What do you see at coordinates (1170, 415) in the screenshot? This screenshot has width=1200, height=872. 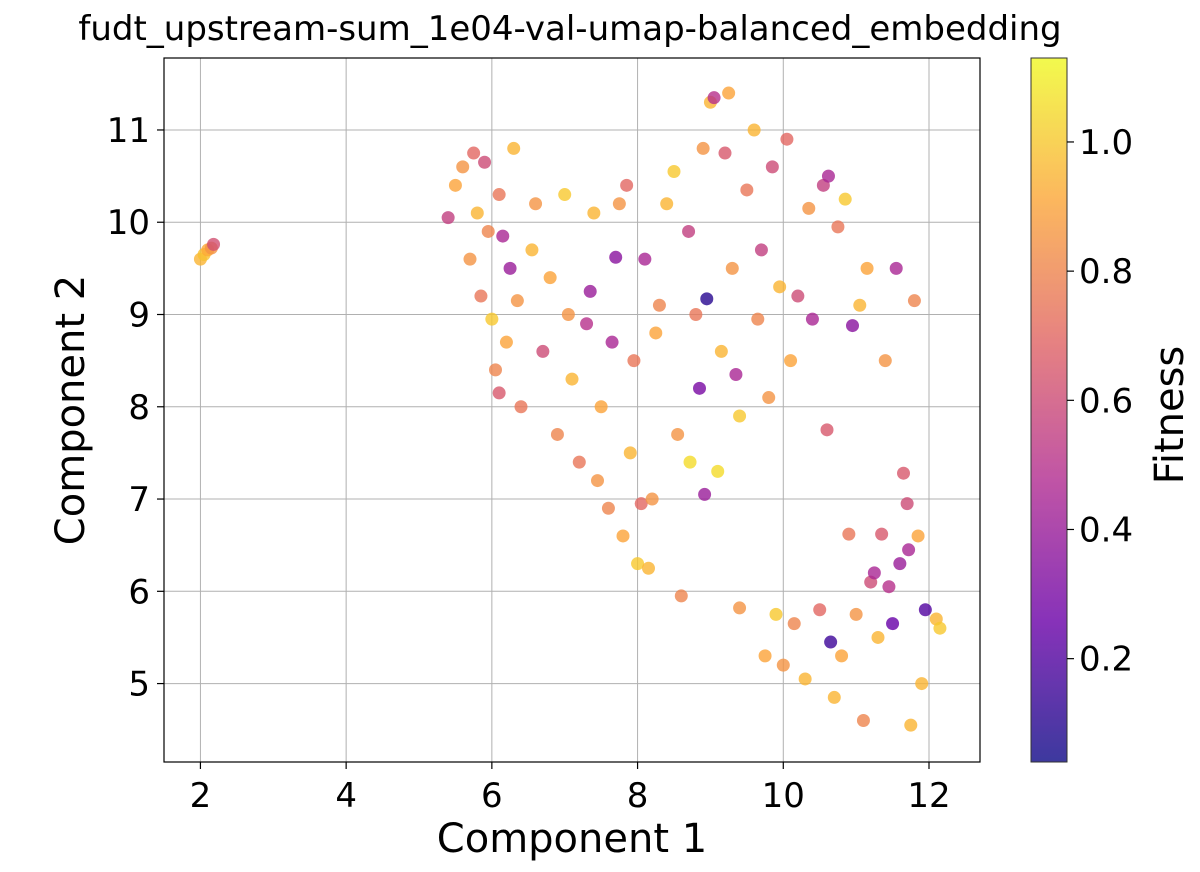 I see `colorbar-label: Fitness` at bounding box center [1170, 415].